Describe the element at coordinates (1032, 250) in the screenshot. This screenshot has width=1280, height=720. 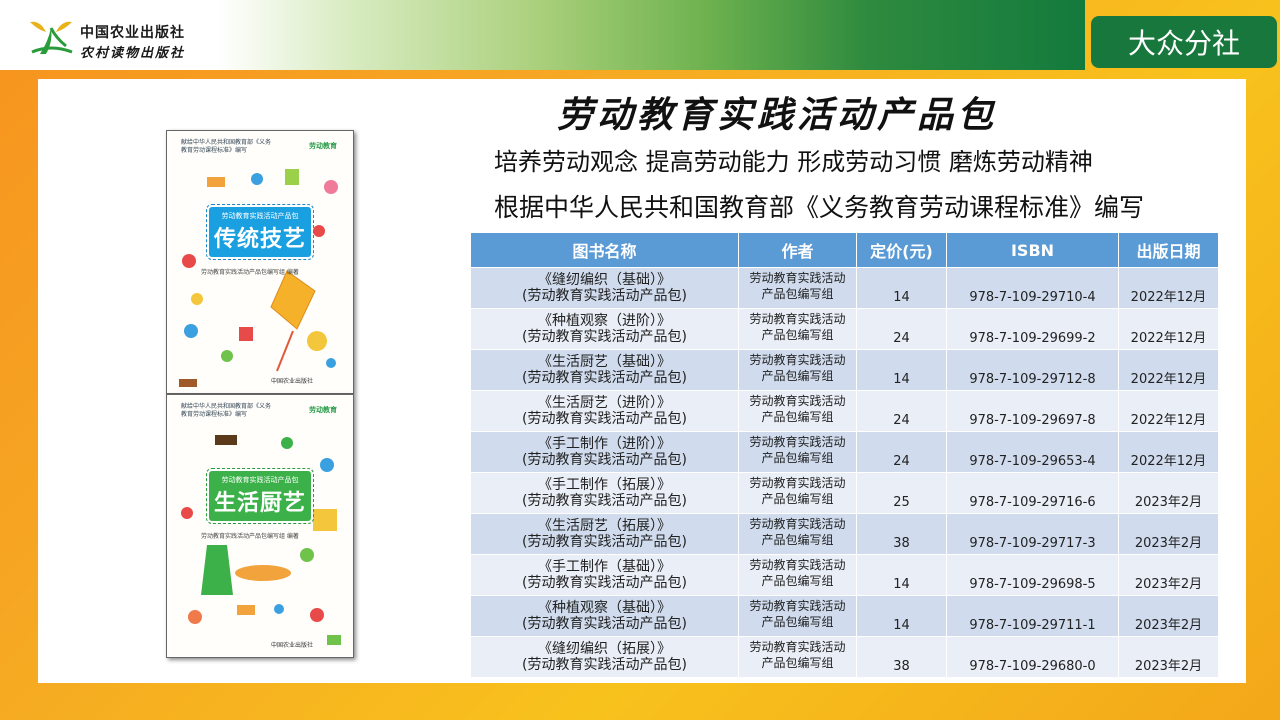
I see `header-isbn: ISBN` at that location.